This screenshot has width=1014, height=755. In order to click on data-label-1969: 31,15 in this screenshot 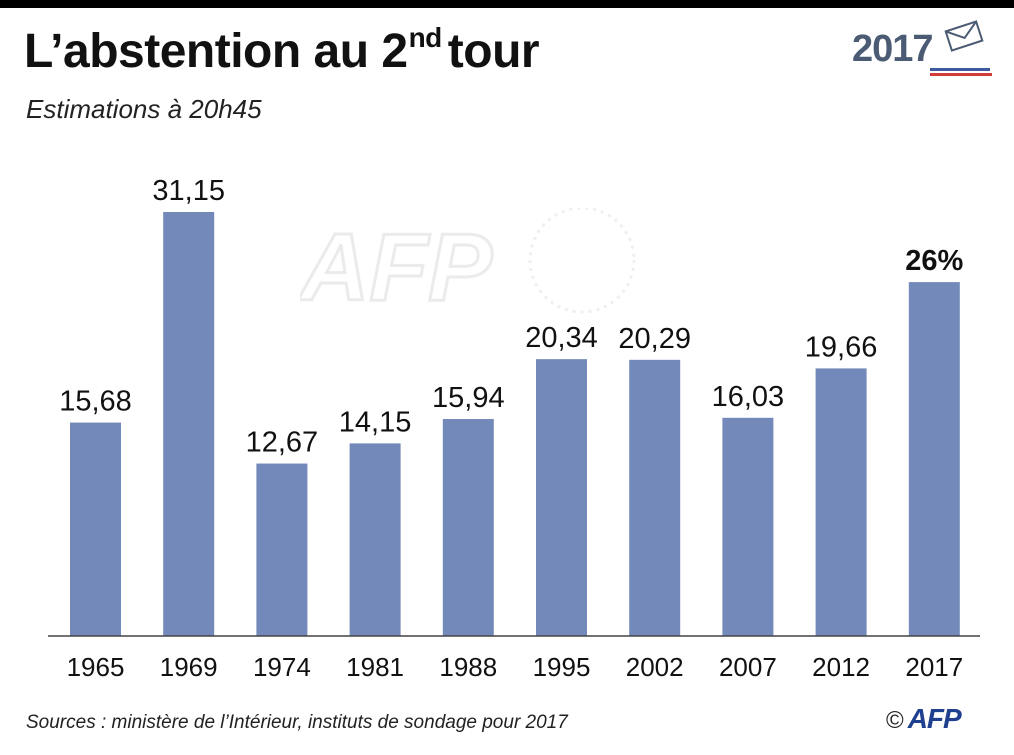, I will do `click(188, 191)`.